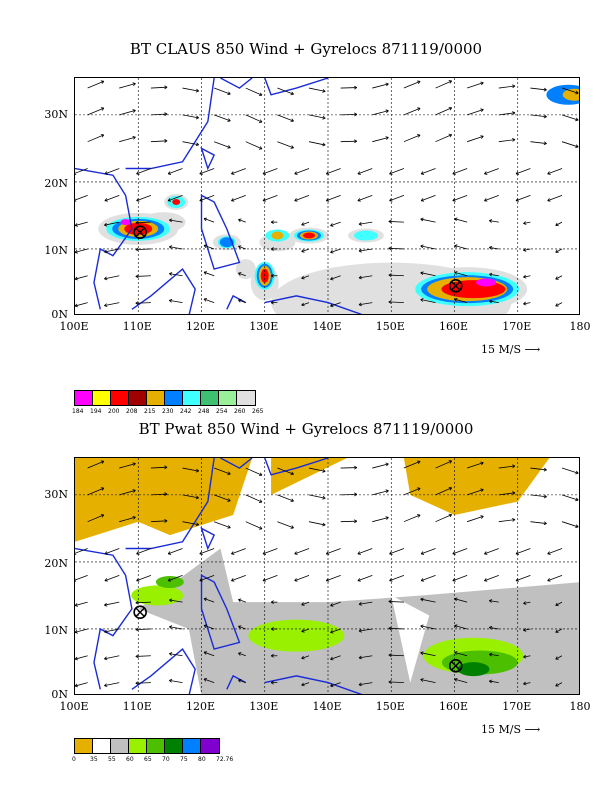 Image resolution: width=612 pixels, height=792 pixels. Describe the element at coordinates (204, 411) in the screenshot. I see `colorbar-tick-label: 248` at that location.